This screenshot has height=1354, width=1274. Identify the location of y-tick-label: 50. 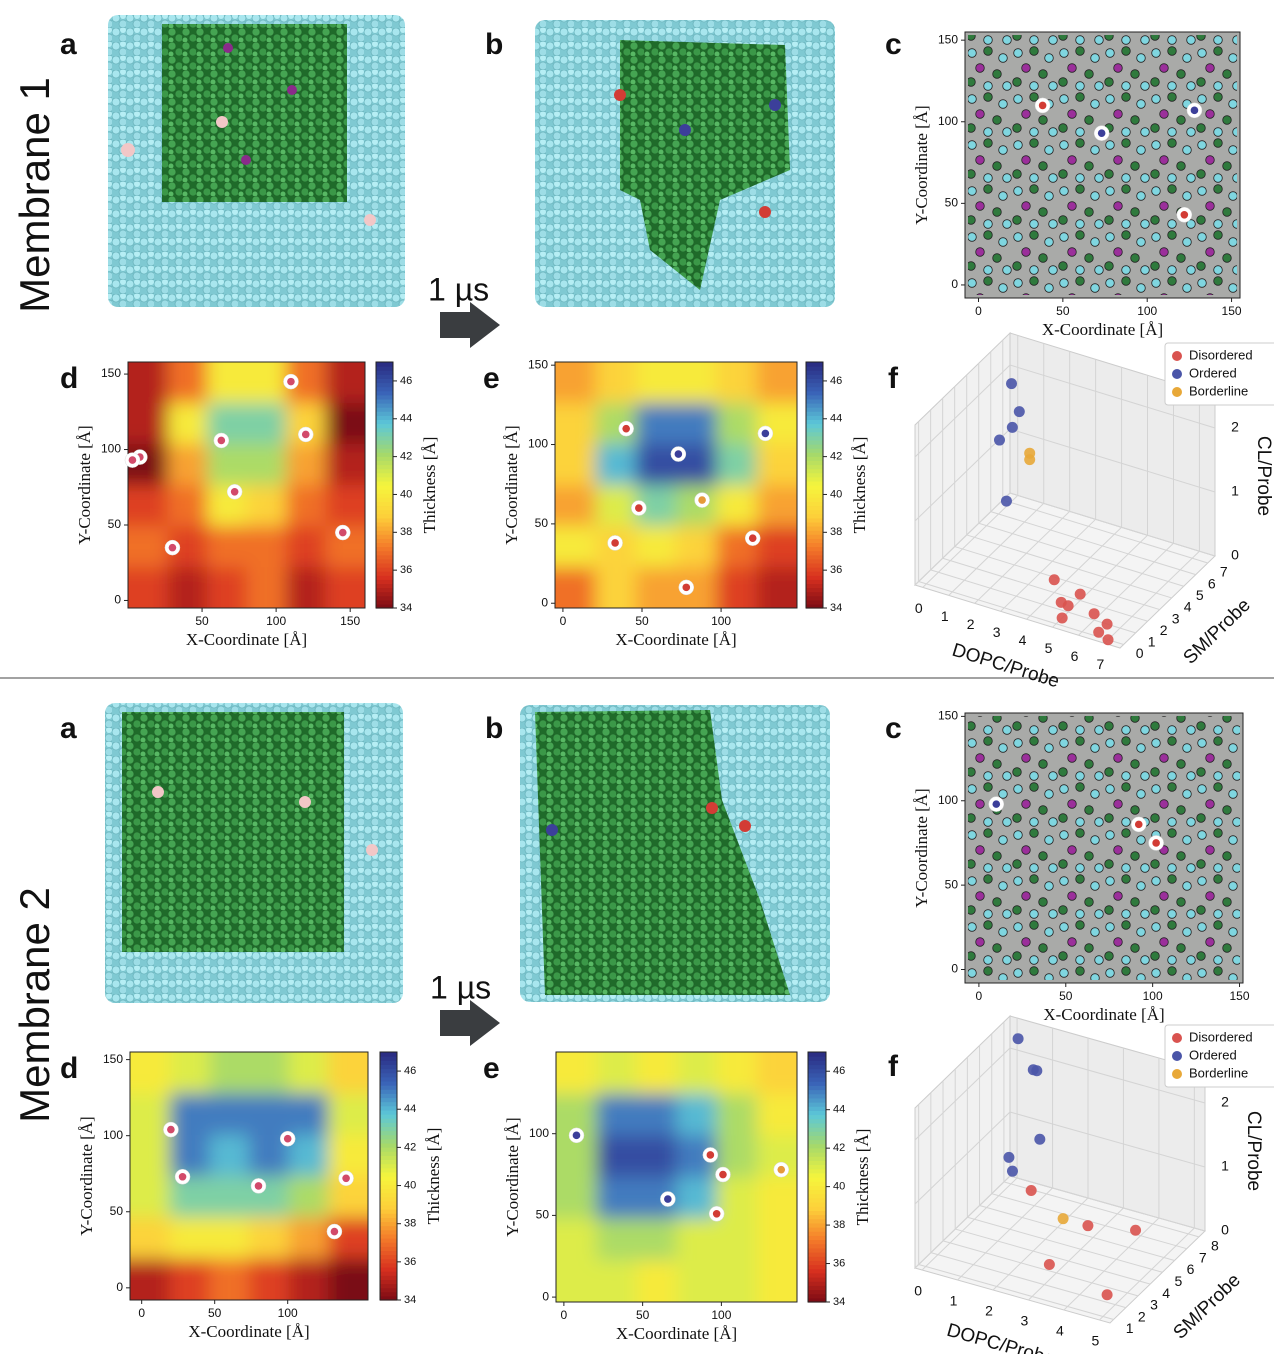
(117, 1211).